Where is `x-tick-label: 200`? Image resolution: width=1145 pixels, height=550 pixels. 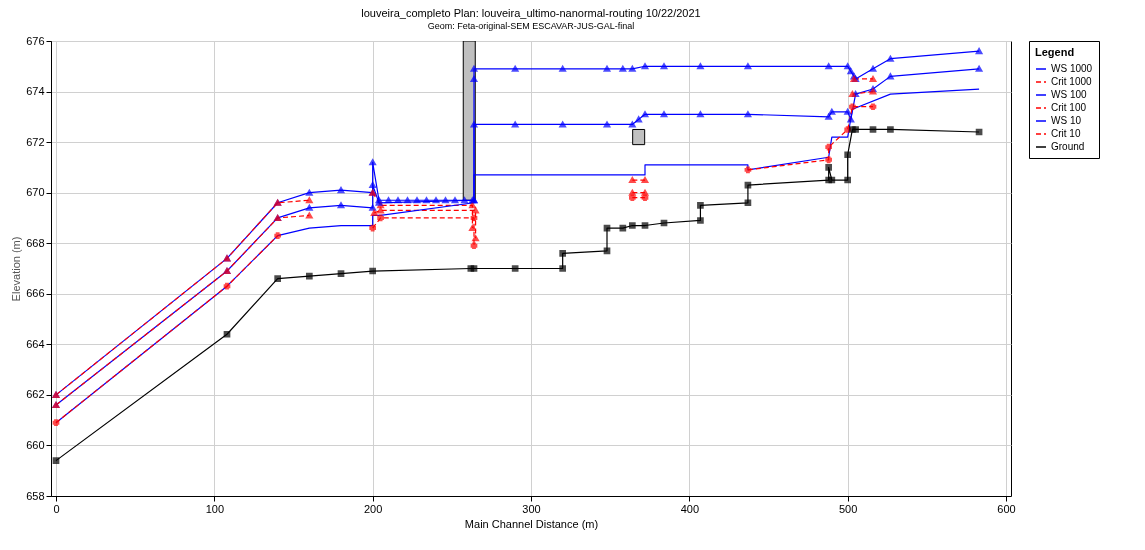
x-tick-label: 200 is located at coordinates (373, 508).